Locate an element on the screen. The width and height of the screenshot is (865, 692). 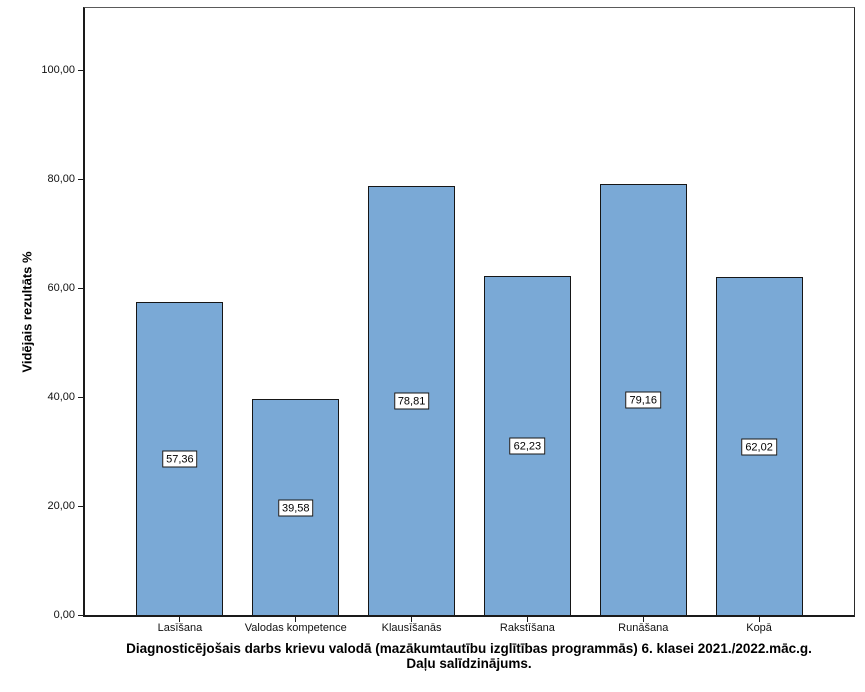
chart-title-line2: Daļu salīdzinājums. is located at coordinates (469, 663).